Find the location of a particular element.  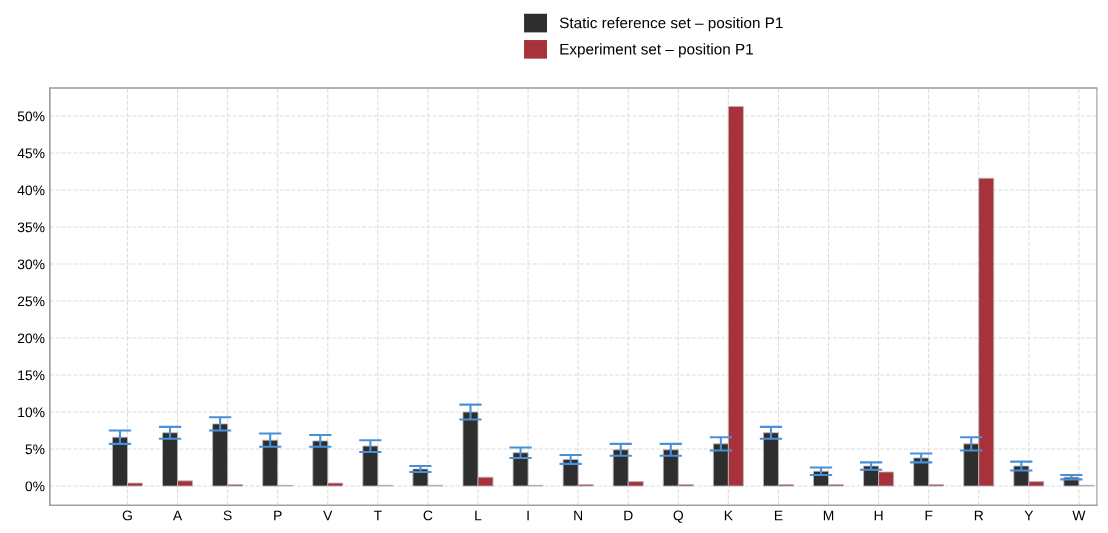

y-tick-label: 35% is located at coordinates (31, 227).